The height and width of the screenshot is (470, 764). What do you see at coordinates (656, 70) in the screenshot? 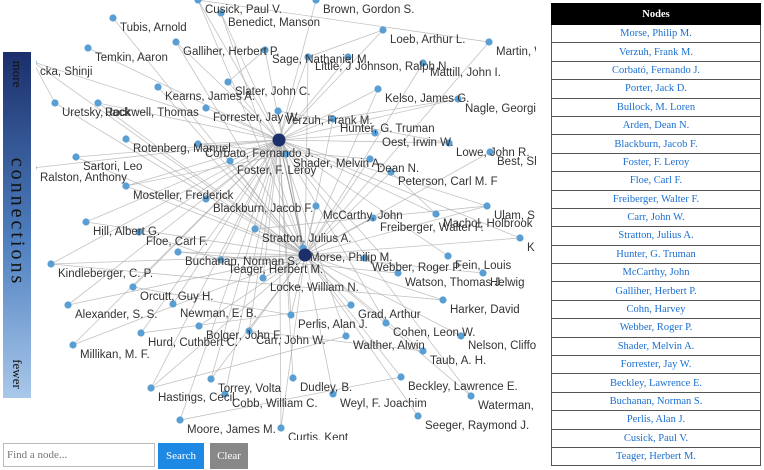
I see `node-link: Corbató, Fernando J.` at bounding box center [656, 70].